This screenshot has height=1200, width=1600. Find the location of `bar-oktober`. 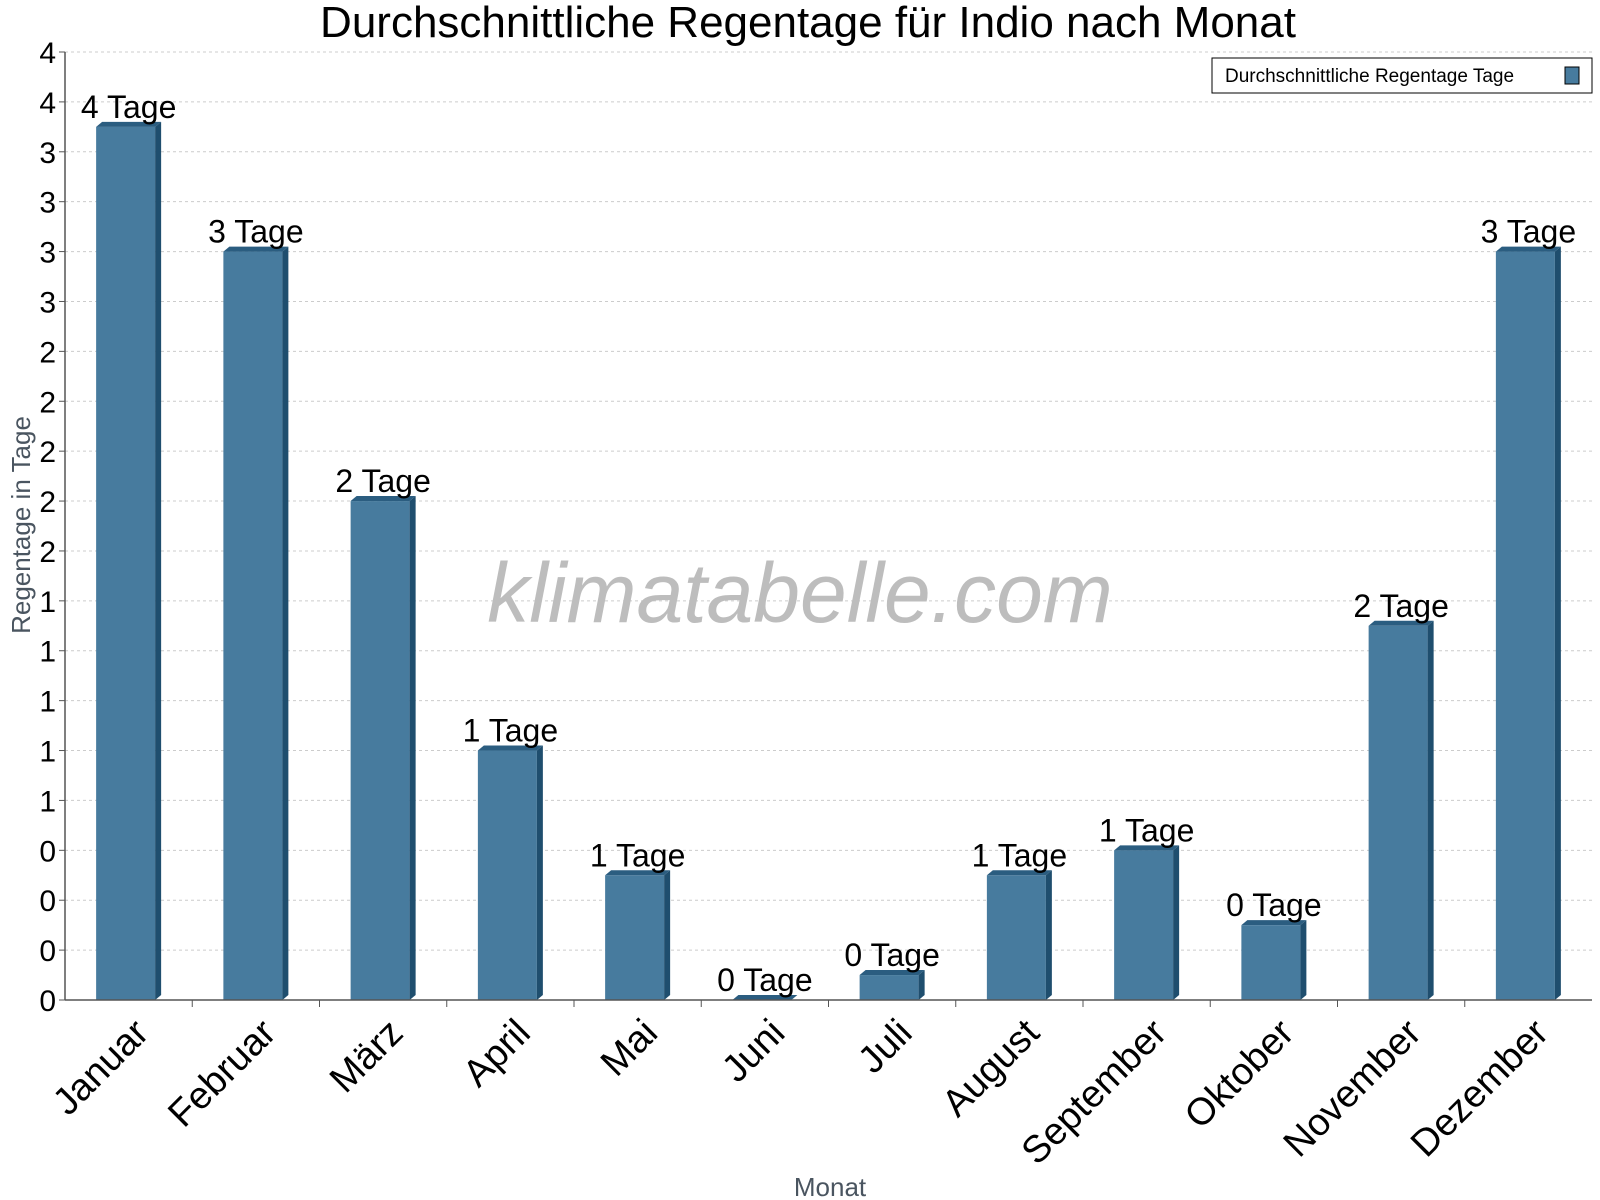

bar-oktober is located at coordinates (1274, 960).